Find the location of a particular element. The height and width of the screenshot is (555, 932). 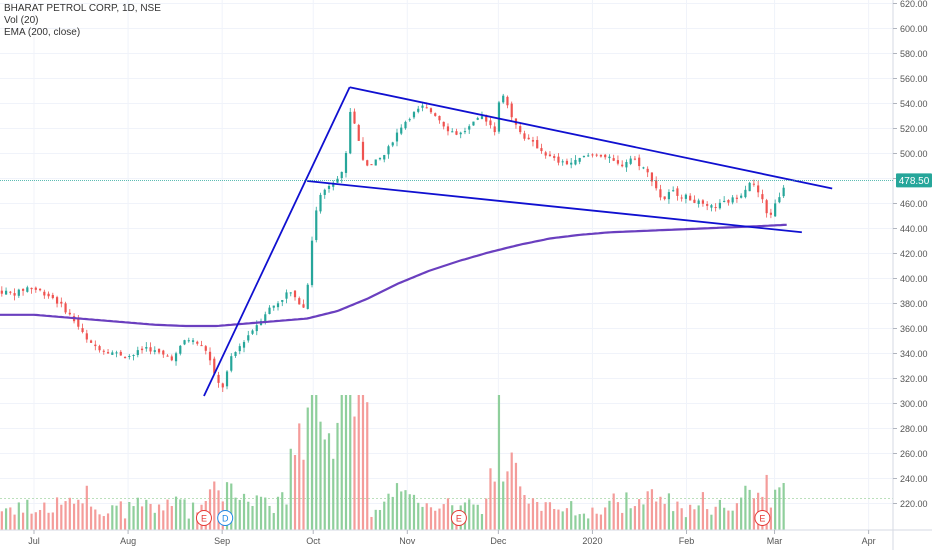

x-tick-label: Oct is located at coordinates (313, 541).